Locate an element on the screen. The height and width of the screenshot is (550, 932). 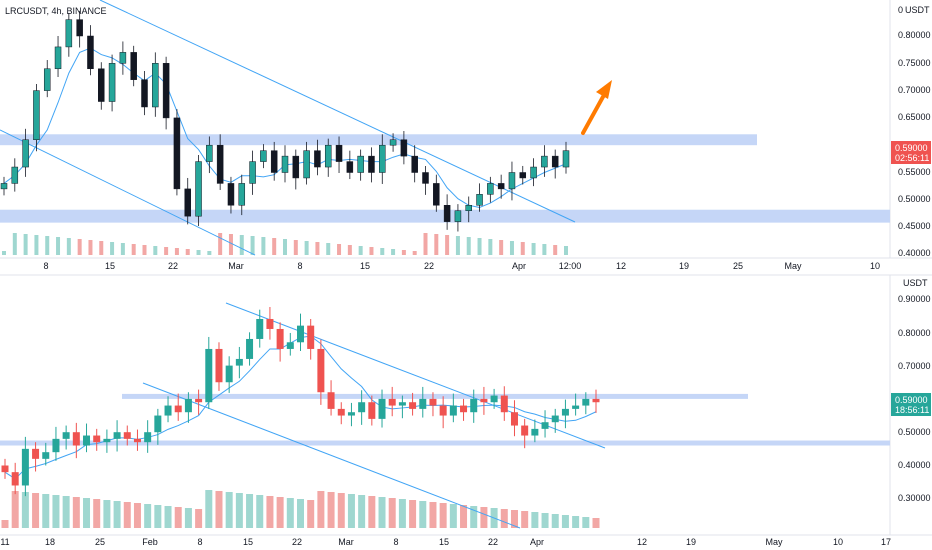
x-tick-bottom: 15 is located at coordinates (444, 542).